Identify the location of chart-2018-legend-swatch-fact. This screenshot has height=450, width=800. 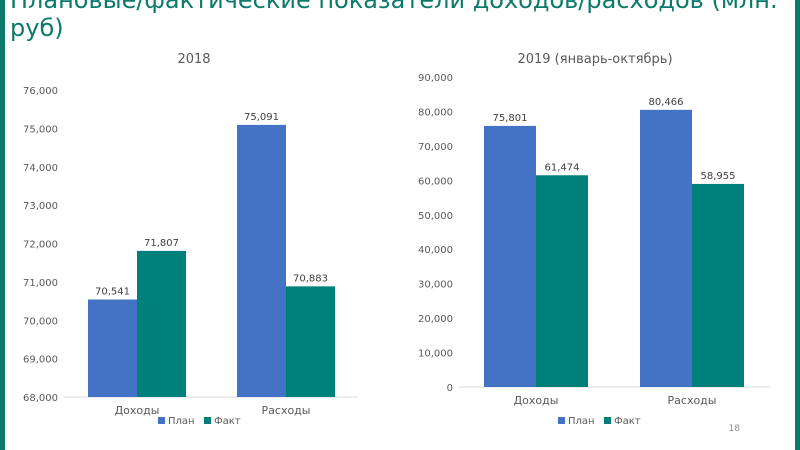
(207, 420).